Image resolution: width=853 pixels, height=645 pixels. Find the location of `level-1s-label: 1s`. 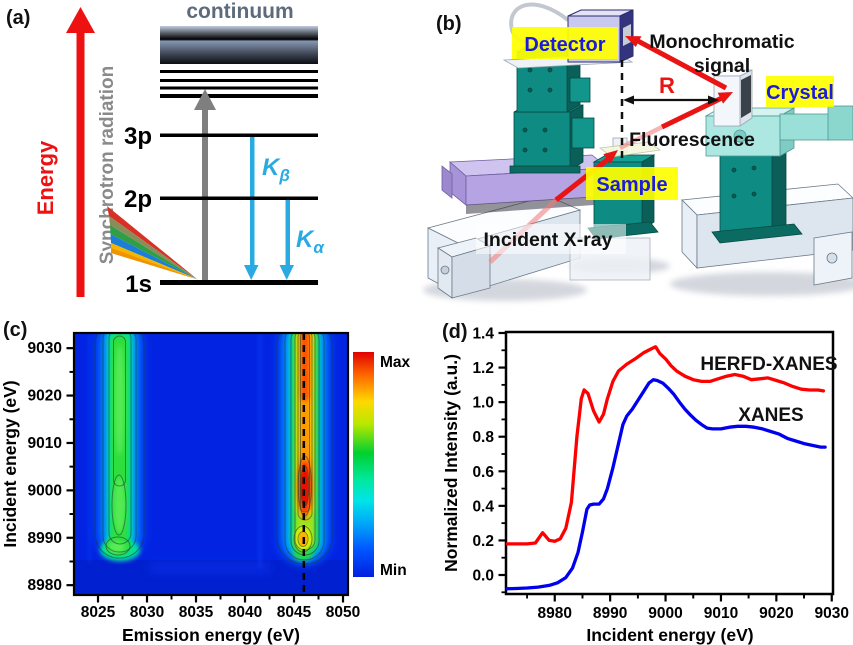

level-1s-label: 1s is located at coordinates (138, 284).